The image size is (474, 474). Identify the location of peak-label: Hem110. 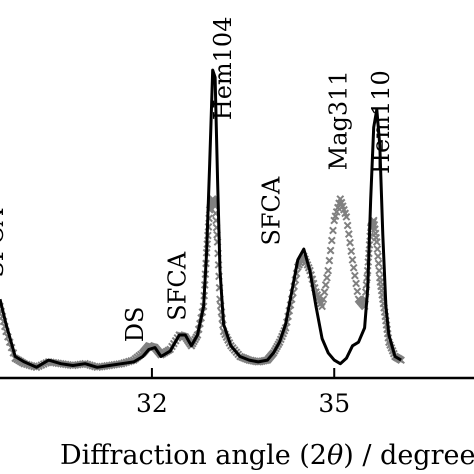
(381, 122).